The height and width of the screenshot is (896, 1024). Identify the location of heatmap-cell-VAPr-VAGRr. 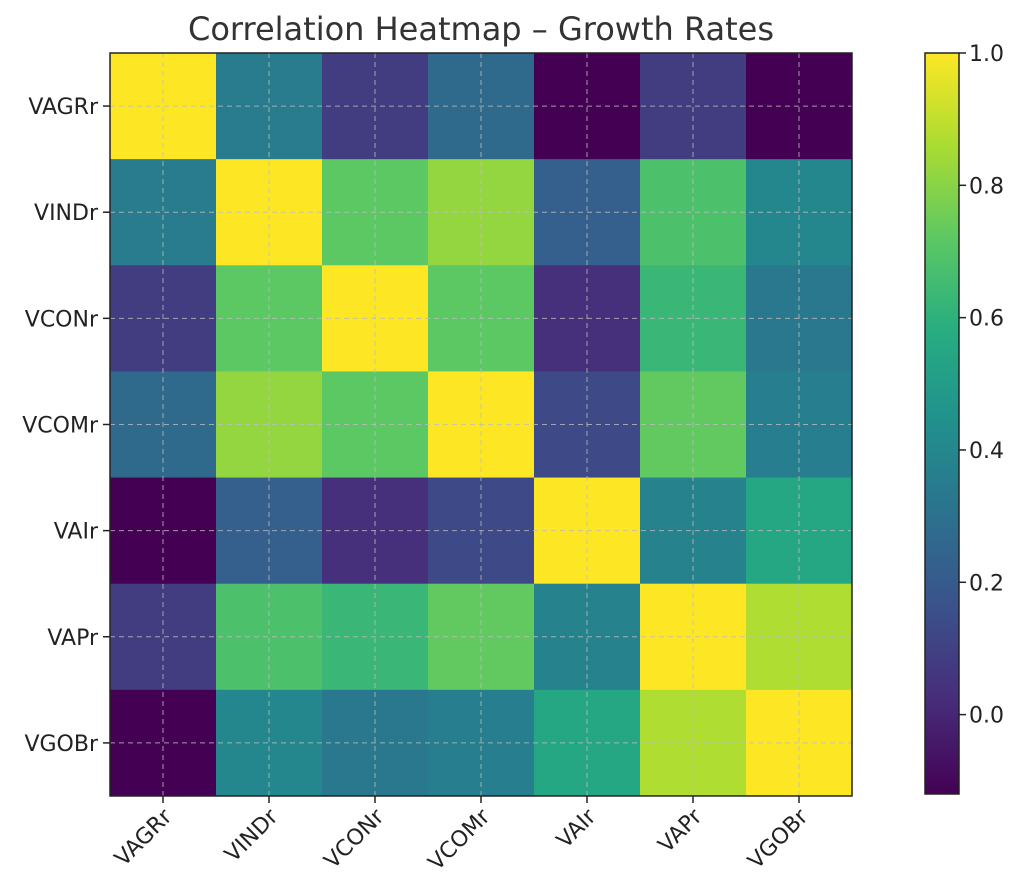
(163, 637).